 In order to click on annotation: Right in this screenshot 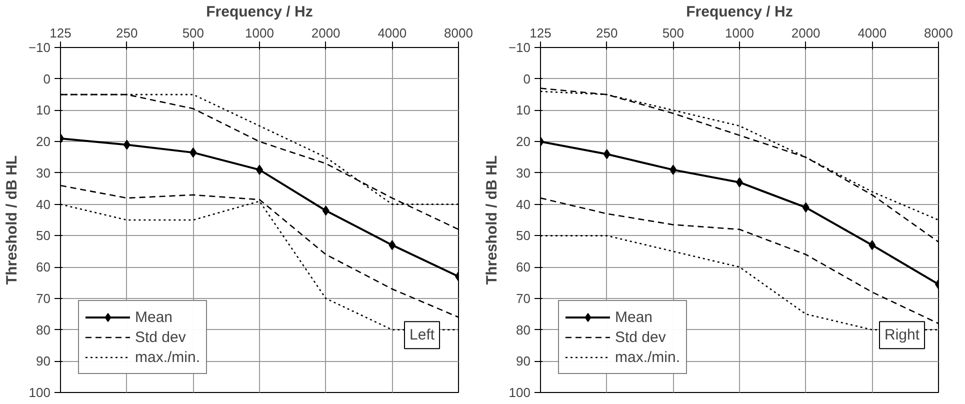, I will do `click(902, 335)`.